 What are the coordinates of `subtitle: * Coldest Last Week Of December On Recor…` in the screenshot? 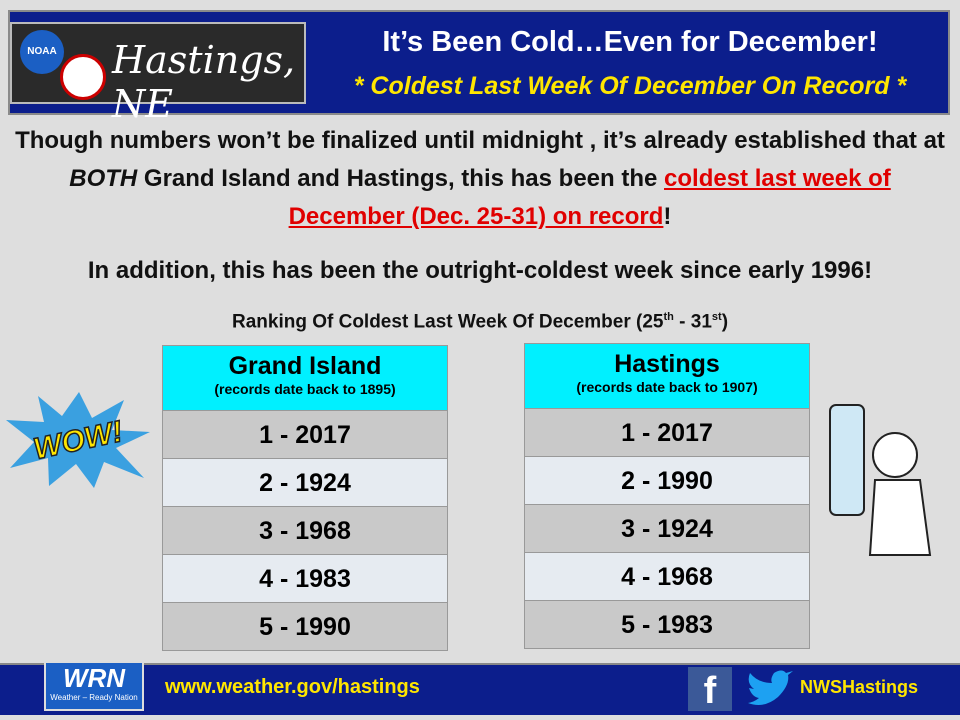 It's located at (630, 86).